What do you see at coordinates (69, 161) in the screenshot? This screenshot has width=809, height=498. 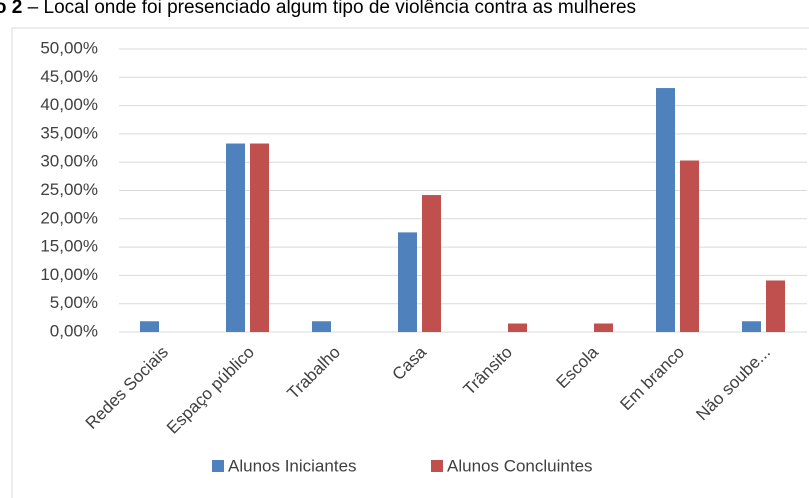 I see `y-tick-label: 30,00%` at bounding box center [69, 161].